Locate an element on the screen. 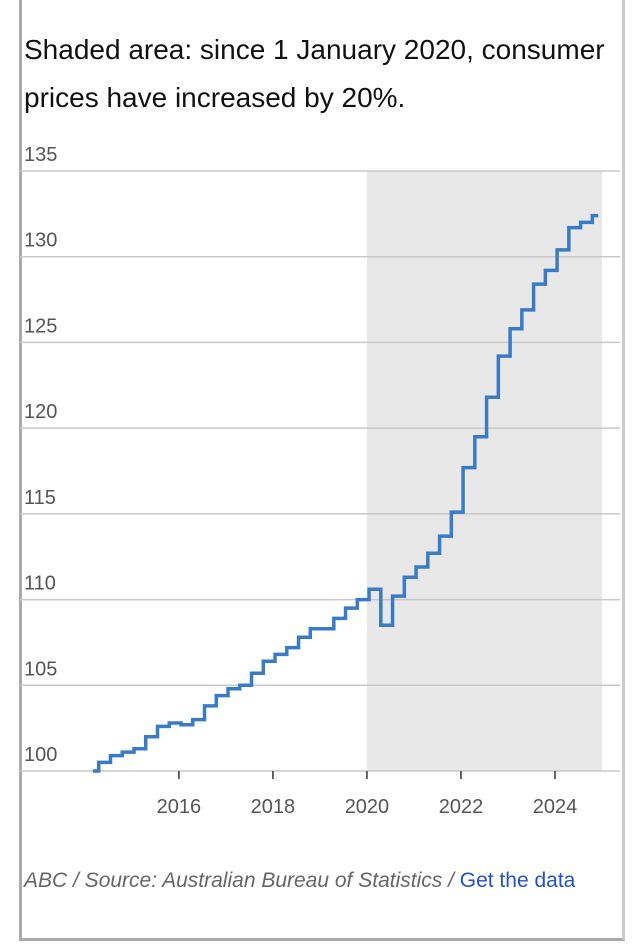 This screenshot has width=636, height=952. y-tick-label: 115 is located at coordinates (40, 498).